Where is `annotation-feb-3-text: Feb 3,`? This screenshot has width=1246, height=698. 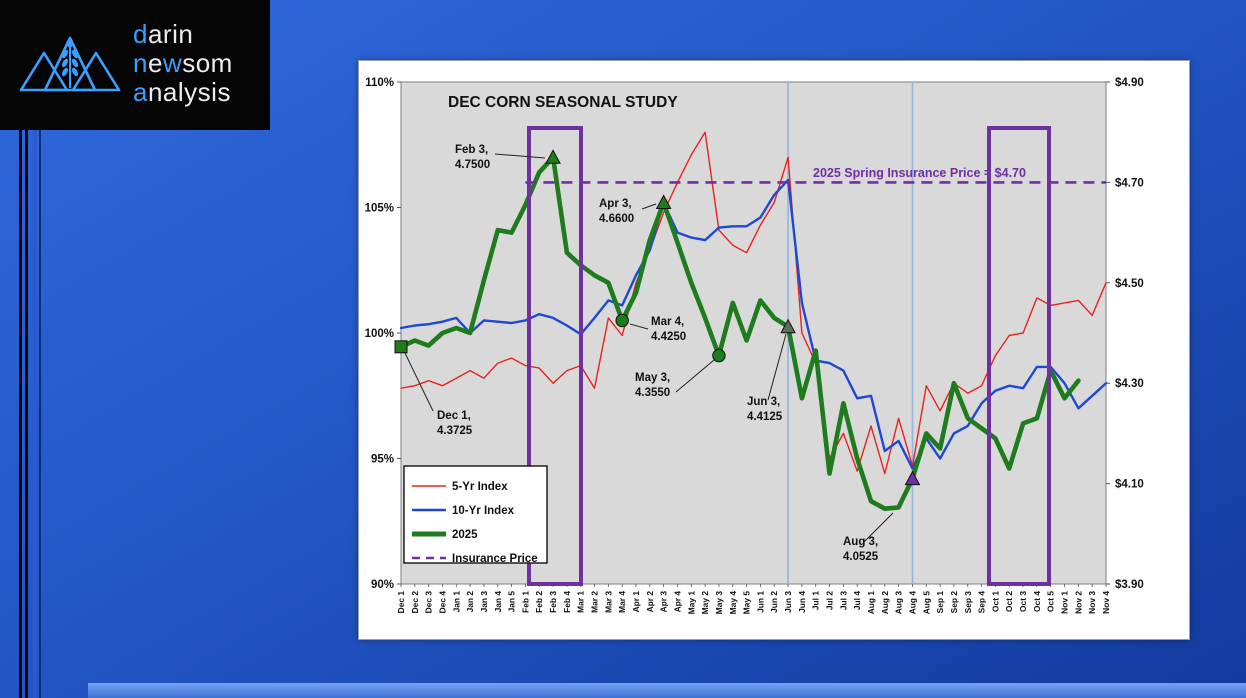
annotation-feb-3-text: Feb 3, is located at coordinates (471, 150).